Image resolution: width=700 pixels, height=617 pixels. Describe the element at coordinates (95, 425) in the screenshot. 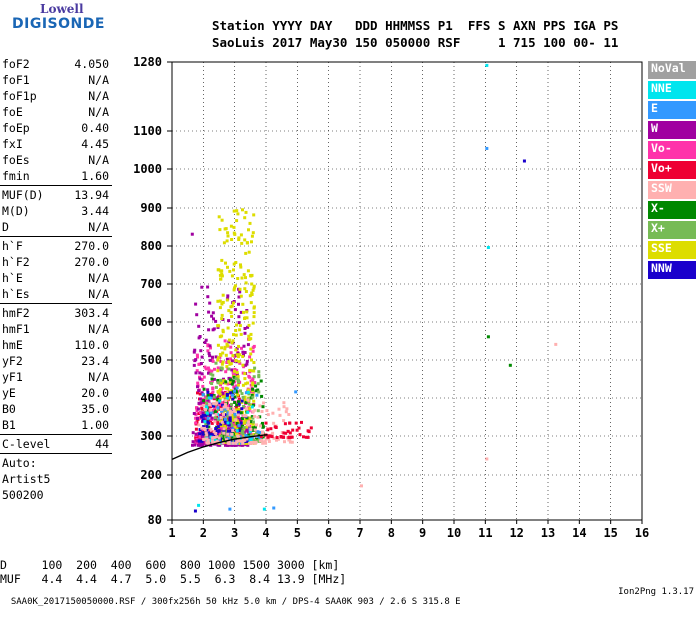

I see `param-value: 1.00` at that location.